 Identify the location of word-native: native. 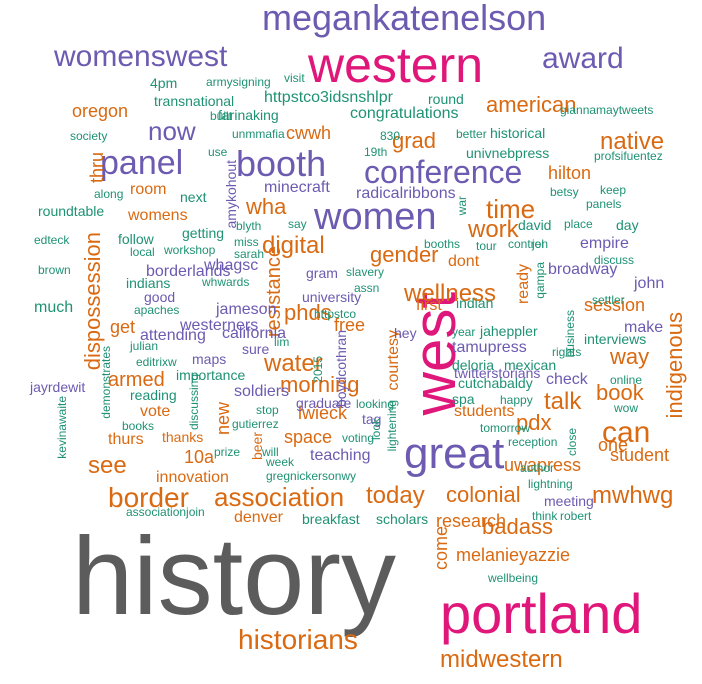
(632, 141).